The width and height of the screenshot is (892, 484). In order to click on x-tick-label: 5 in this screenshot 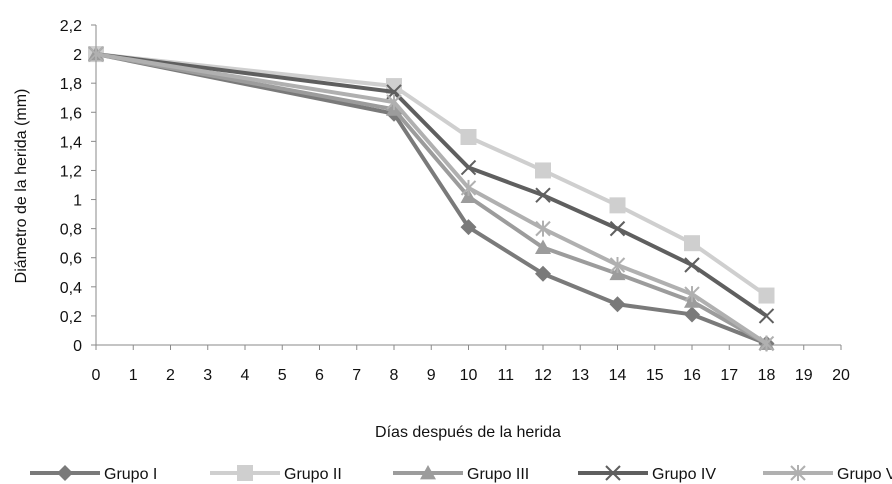, I will do `click(282, 375)`.